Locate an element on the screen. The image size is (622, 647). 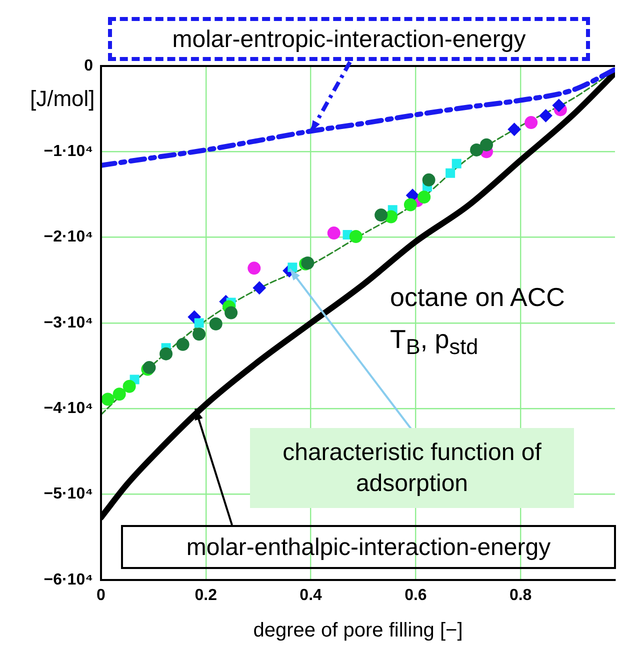
y-tick-label: −2·10⁴ is located at coordinates (69, 237).